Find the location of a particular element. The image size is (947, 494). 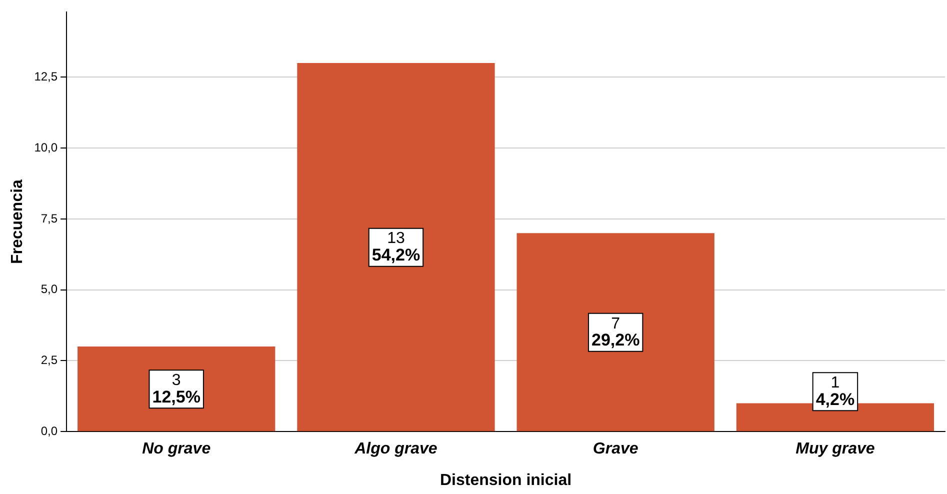

y-tick-label: 2,5 is located at coordinates (49, 360).